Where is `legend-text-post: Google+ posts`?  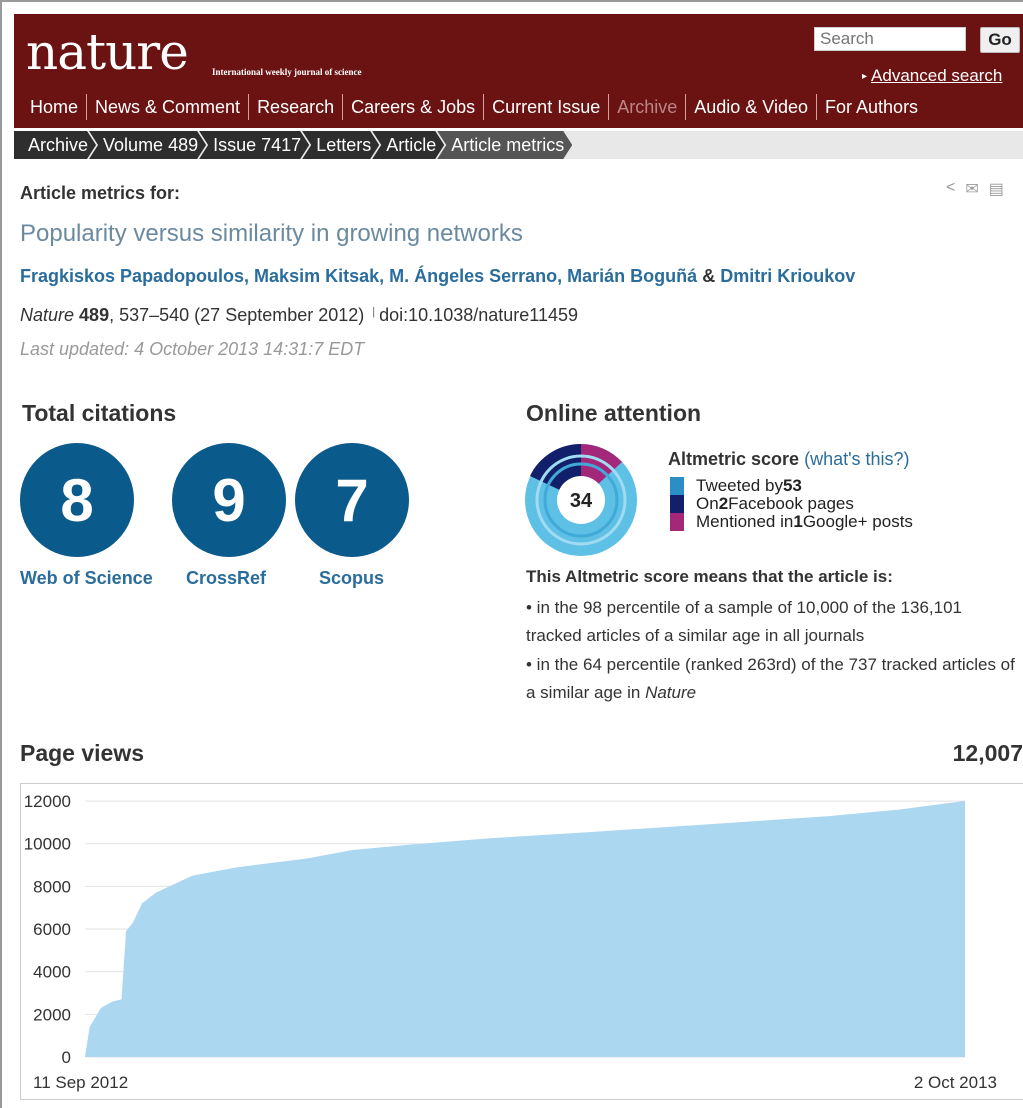
legend-text-post: Google+ posts is located at coordinates (857, 521).